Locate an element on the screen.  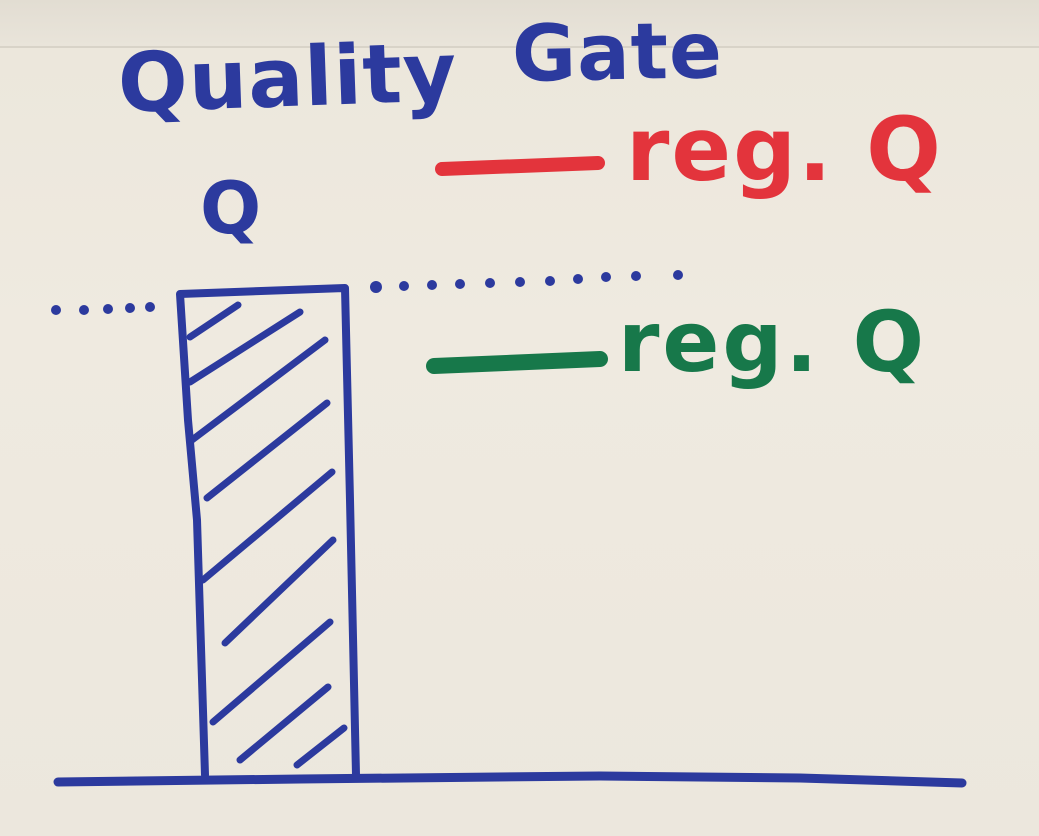
legend-green-label: reg. Q is located at coordinates (773, 342).